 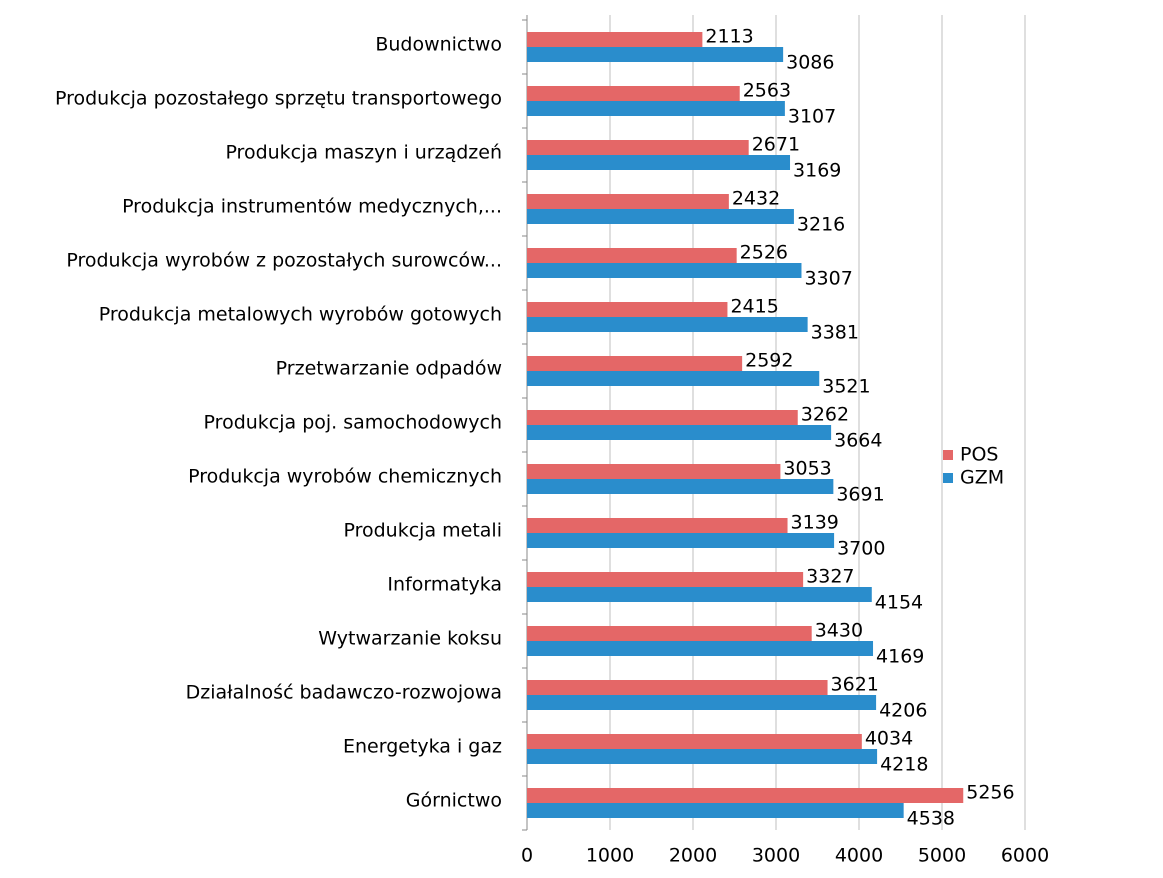 I want to click on y-tick-label: Budownictwo, so click(x=438, y=45).